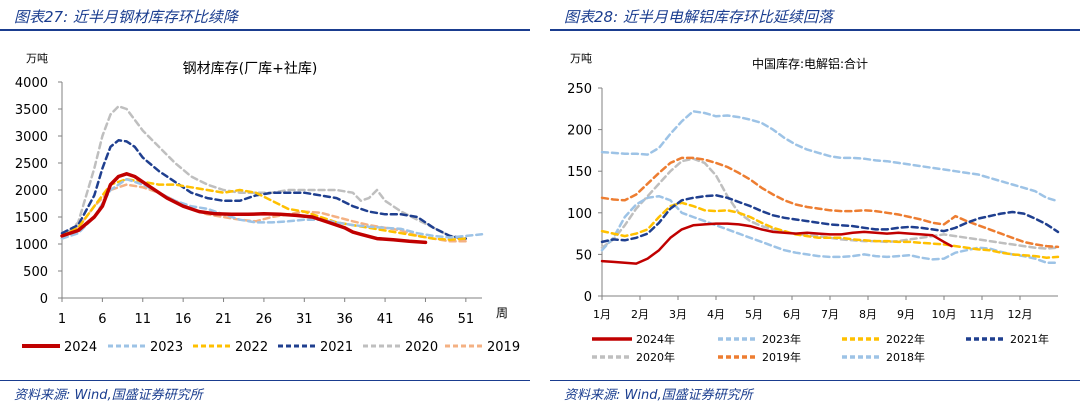 The height and width of the screenshot is (405, 1080). I want to click on y-tick-label: 2000, so click(31, 191).